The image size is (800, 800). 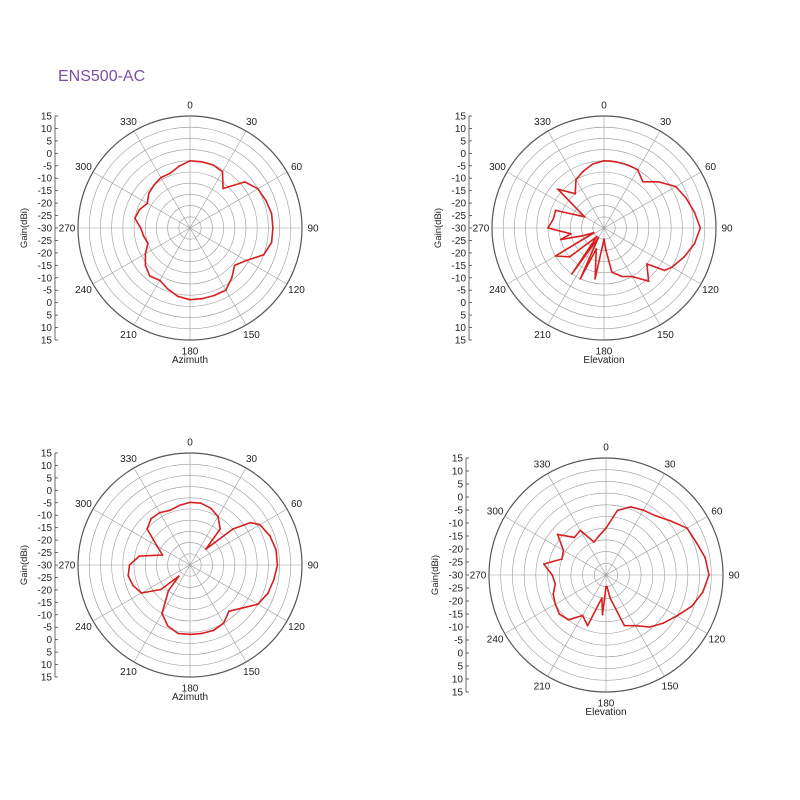 I want to click on radial-tick-label: 0, so click(x=460, y=498).